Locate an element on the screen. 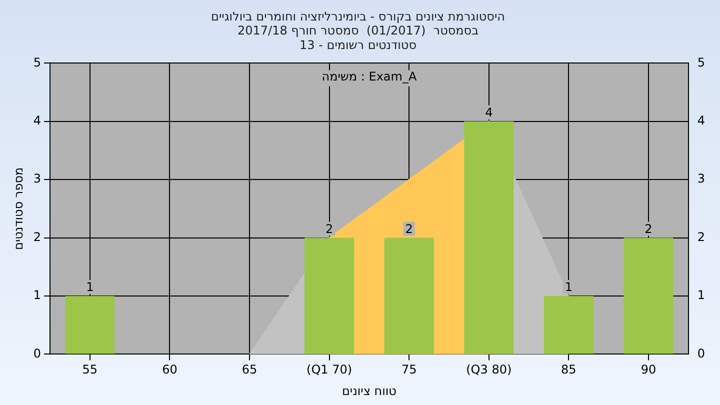  y-tick-label: 5 is located at coordinates (37, 62).